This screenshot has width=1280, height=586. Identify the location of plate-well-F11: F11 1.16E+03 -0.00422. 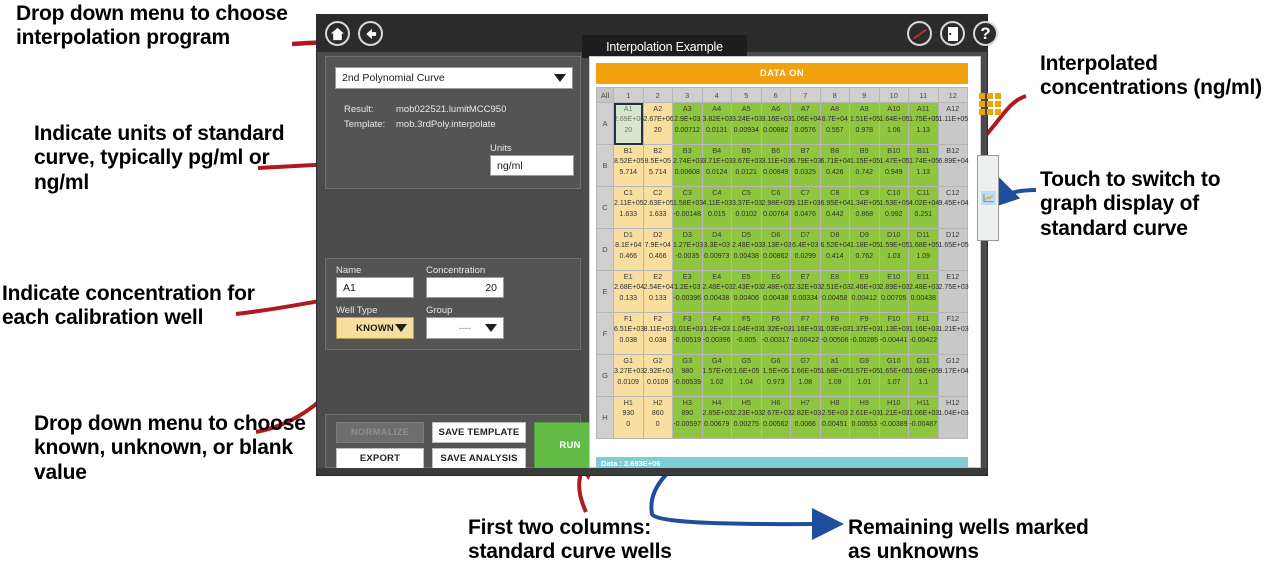
(923, 333).